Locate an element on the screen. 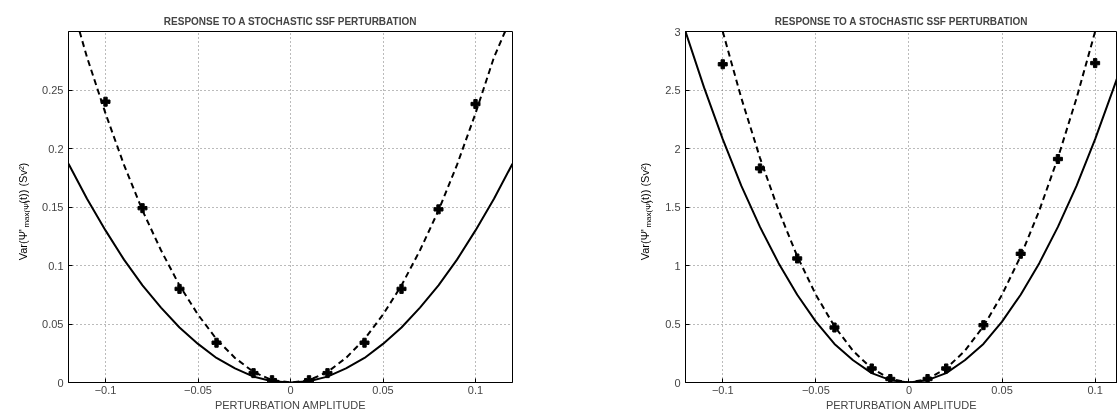  y-tick-label: 0.05 is located at coordinates (53, 324).